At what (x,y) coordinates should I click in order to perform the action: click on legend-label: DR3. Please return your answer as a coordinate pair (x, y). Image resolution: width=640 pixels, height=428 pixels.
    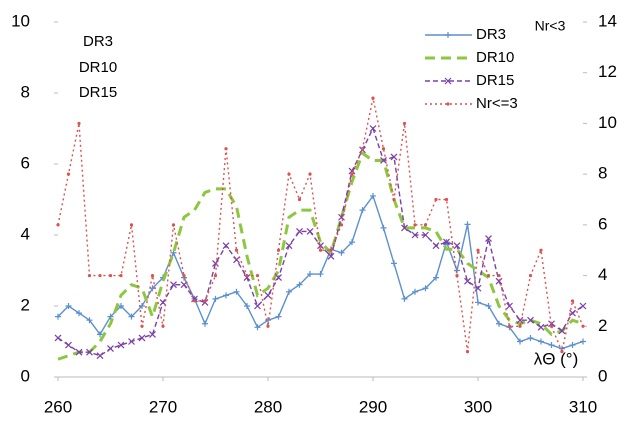
    Looking at the image, I should click on (491, 34).